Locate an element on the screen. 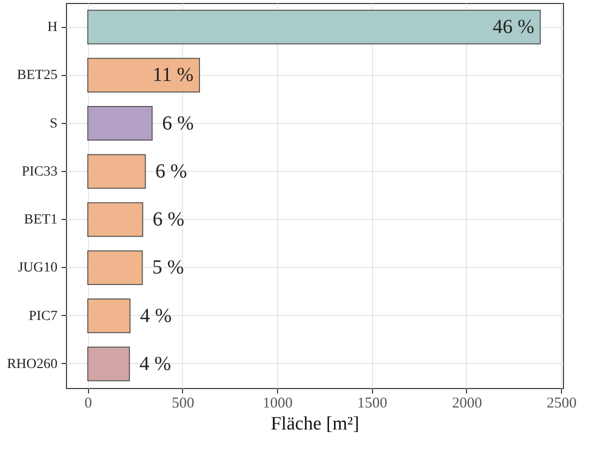 This screenshot has width=604, height=476. y-tick-label: JUG10 is located at coordinates (38, 268).